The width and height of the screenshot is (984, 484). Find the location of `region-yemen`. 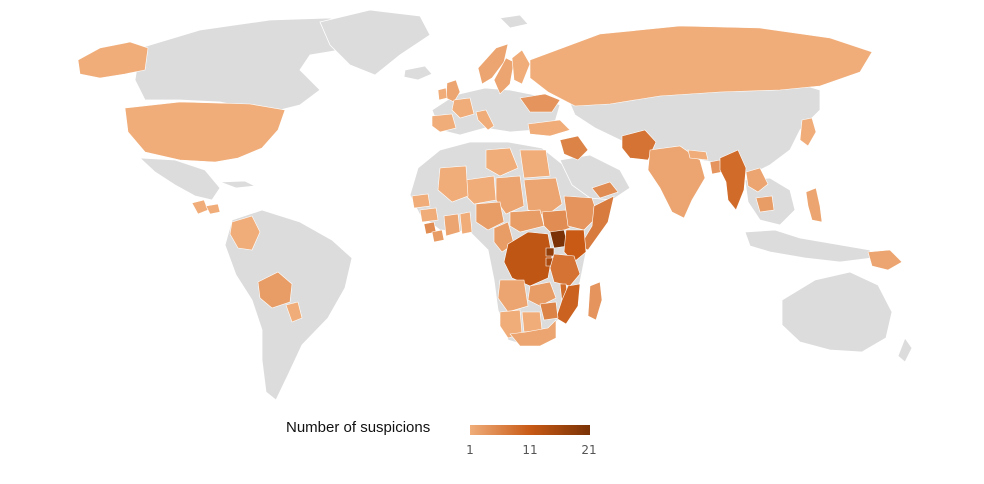

region-yemen is located at coordinates (605, 190).